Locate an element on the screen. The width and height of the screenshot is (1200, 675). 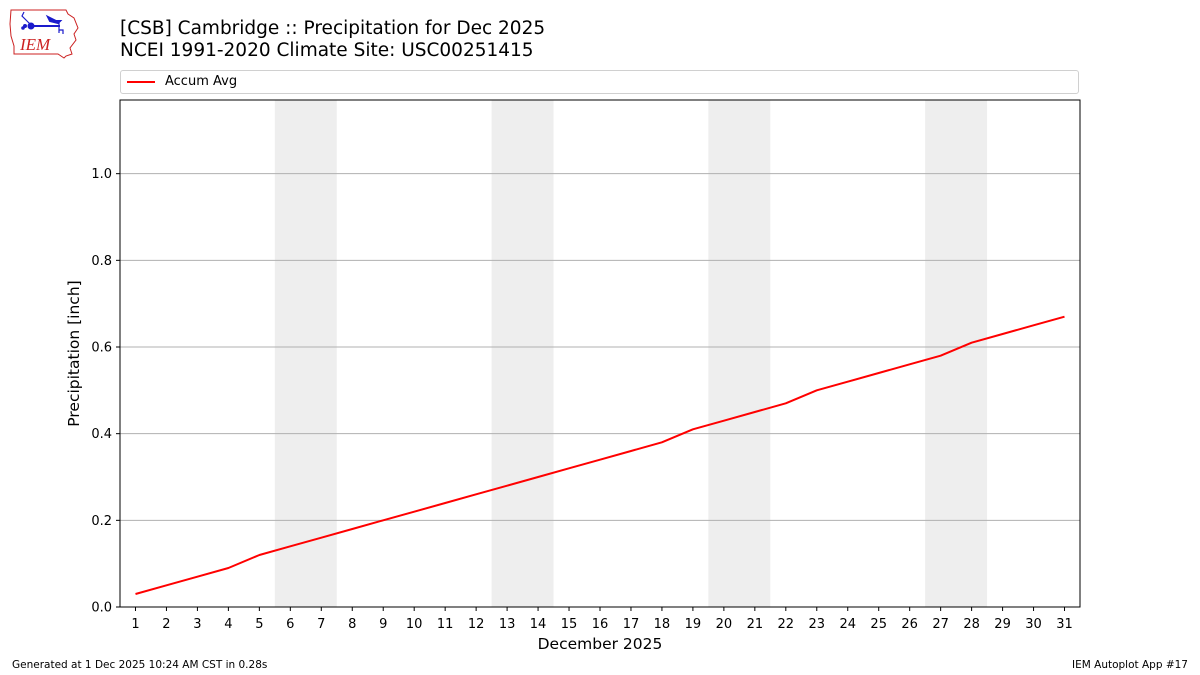
x-tick-label: 31 is located at coordinates (1064, 624).